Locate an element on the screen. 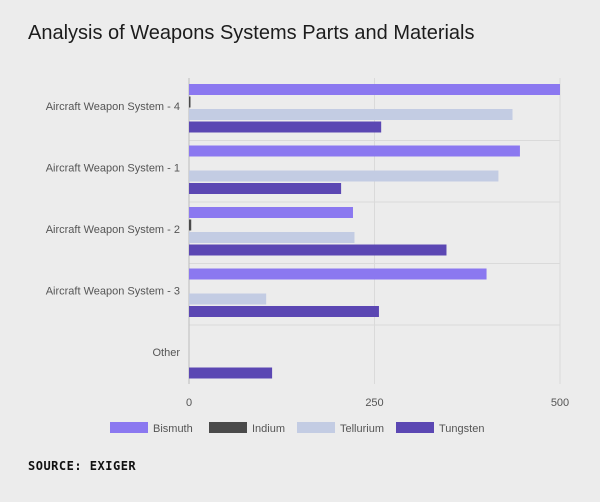  category-label: Aircraft Weapon System - 2 is located at coordinates (113, 230).